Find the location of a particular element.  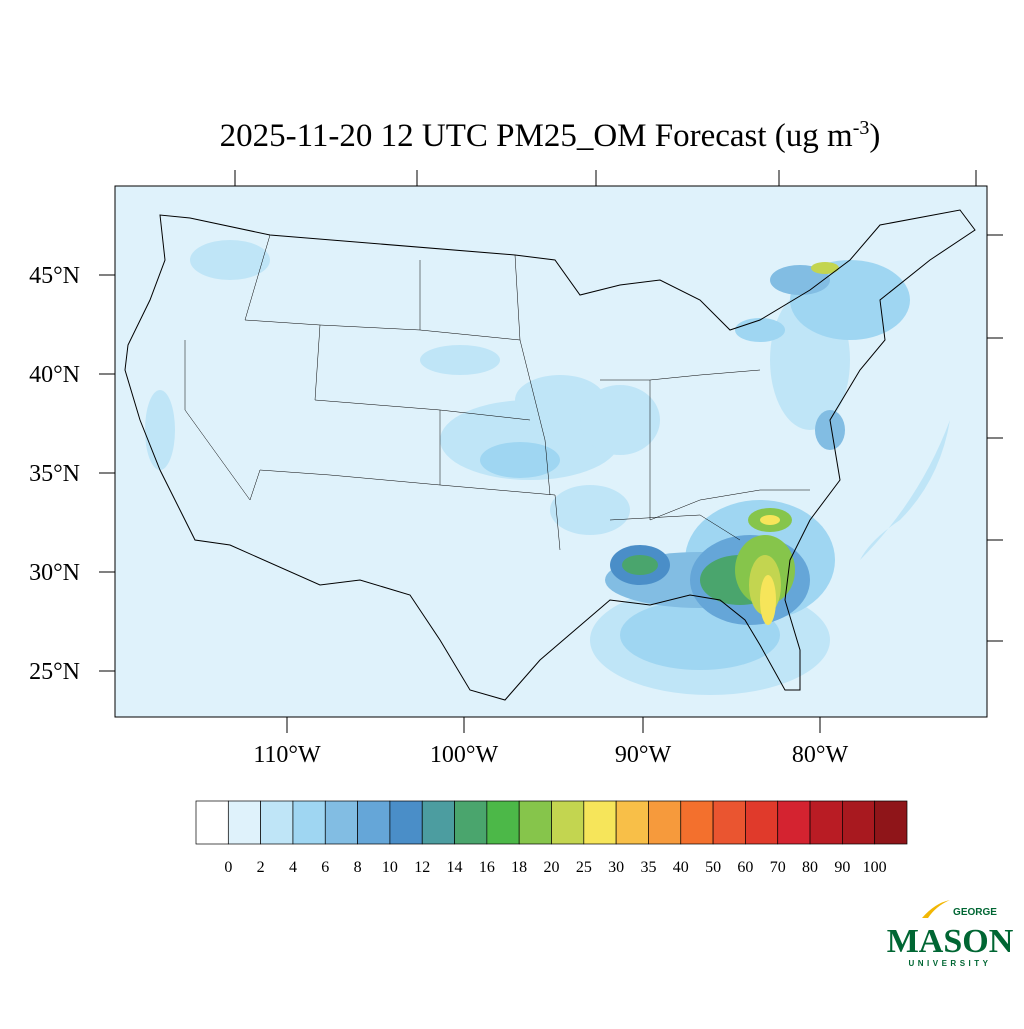

colorbar-label: 2 is located at coordinates (261, 867).